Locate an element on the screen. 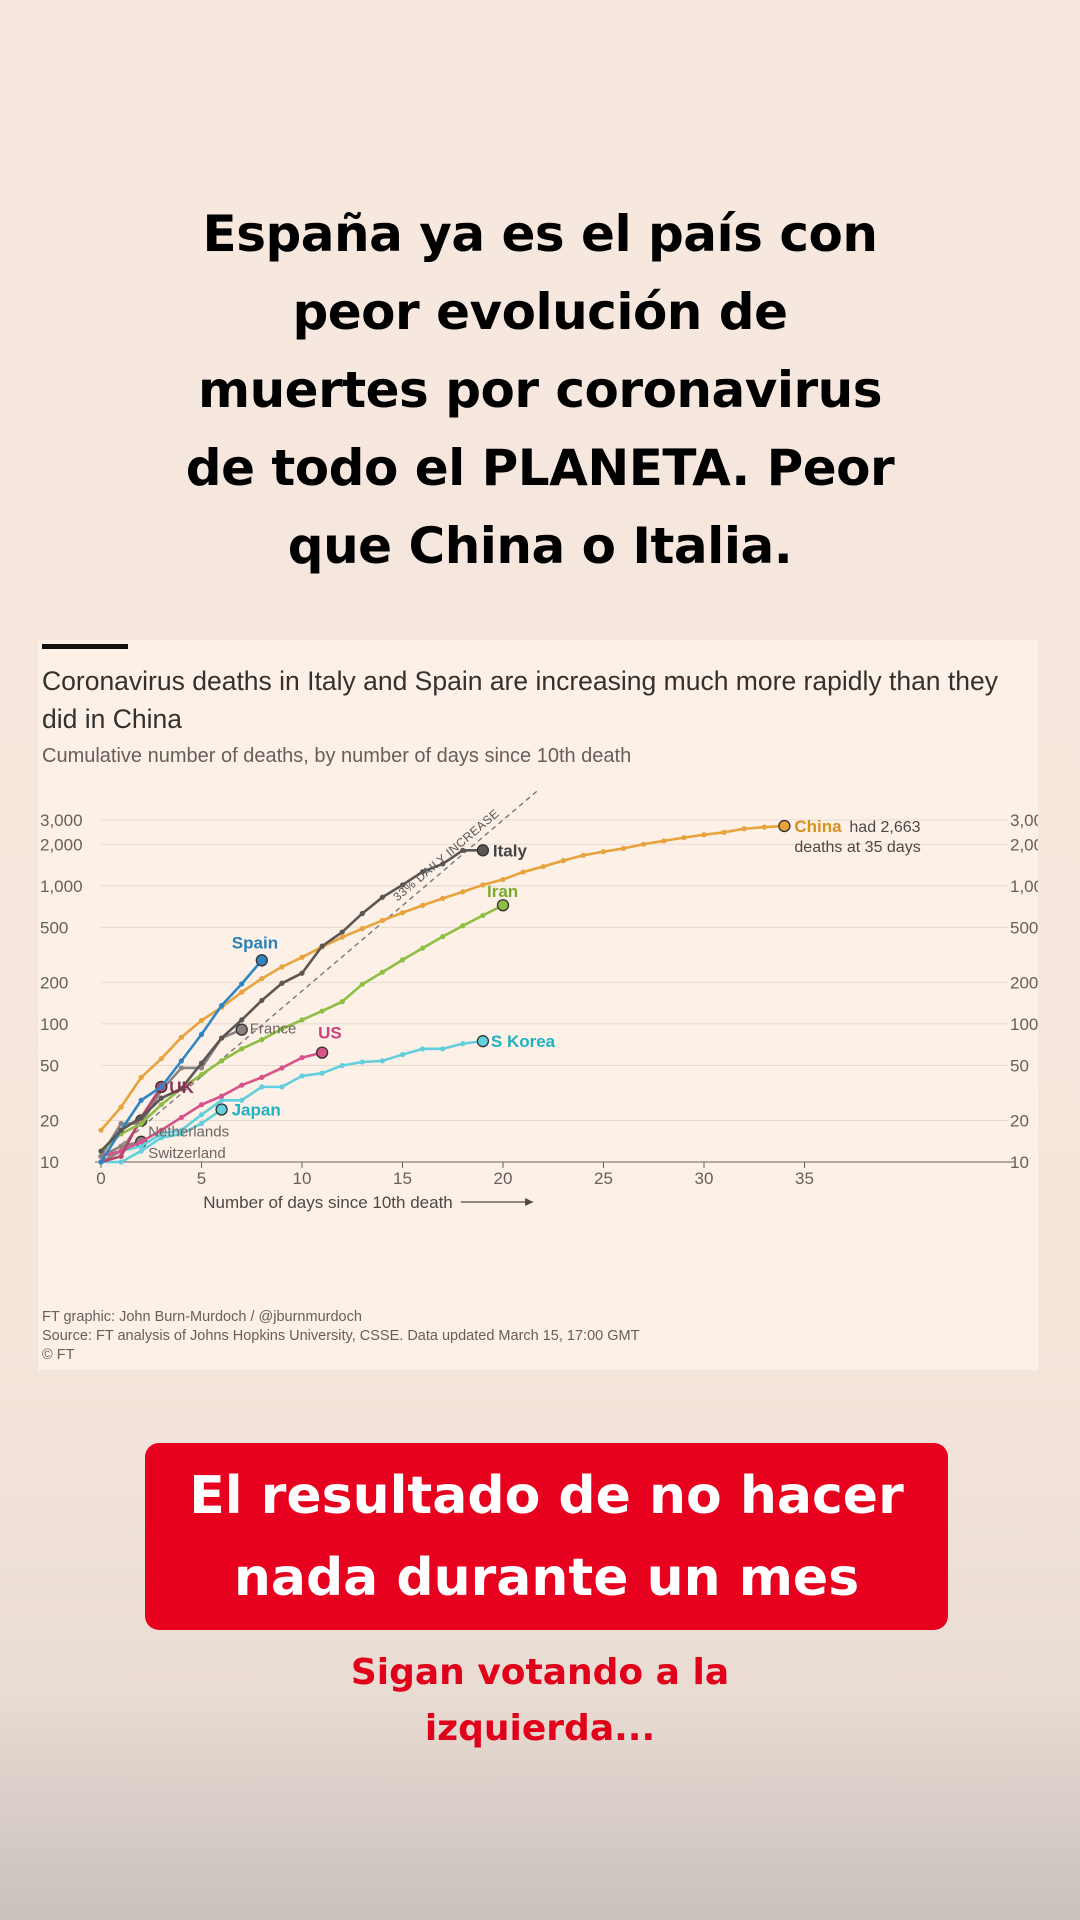 The height and width of the screenshot is (1920, 1080). series-line-italy is located at coordinates (291, 1000).